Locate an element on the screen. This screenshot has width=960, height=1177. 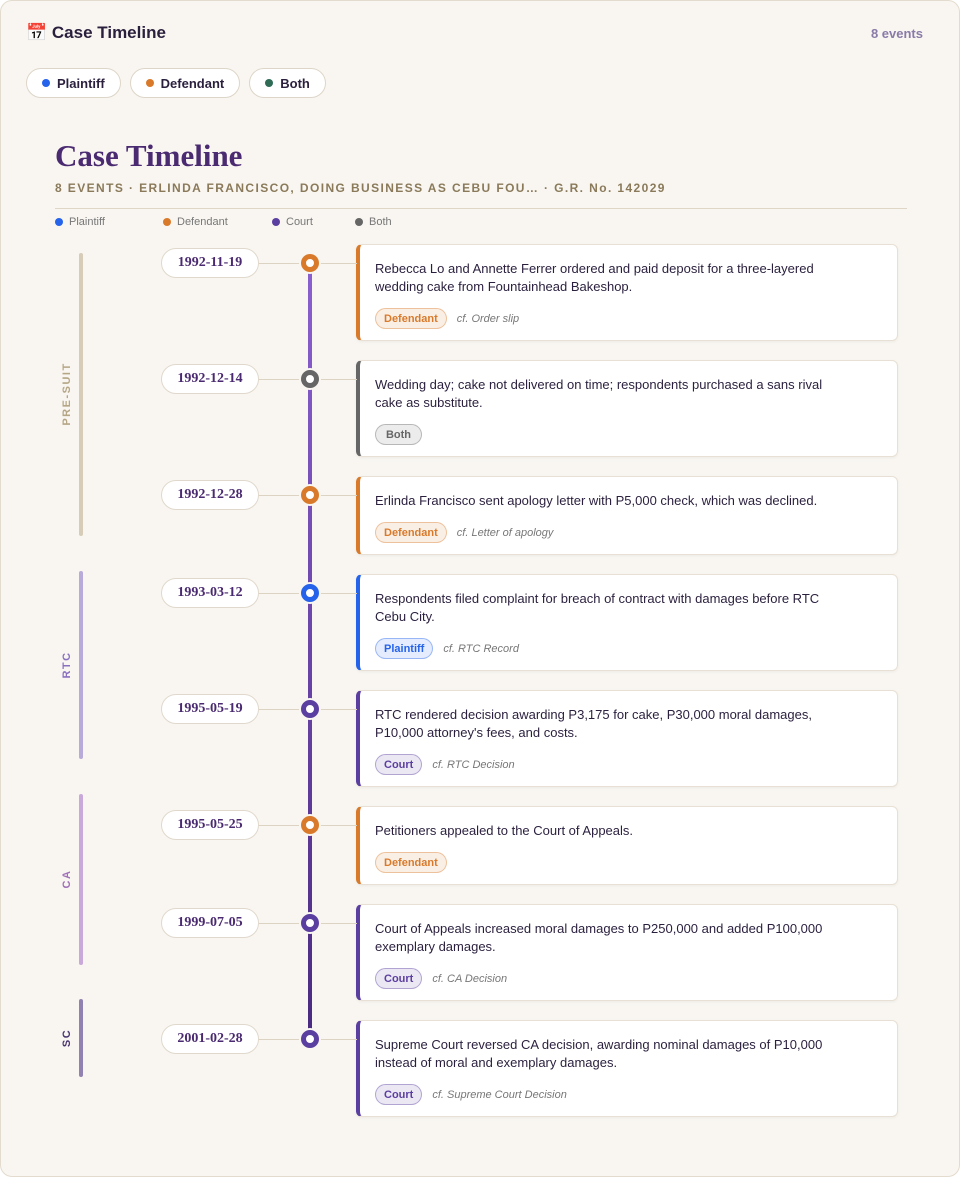
legend-item: Court is located at coordinates (292, 222).